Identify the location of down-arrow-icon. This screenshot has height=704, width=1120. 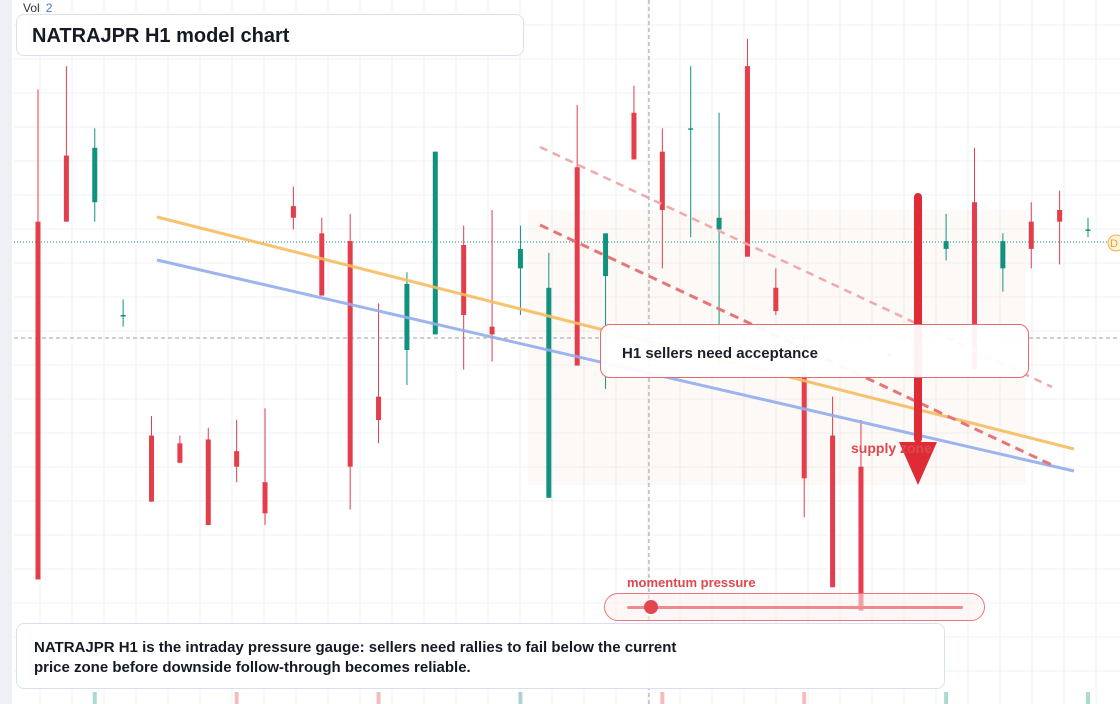
(918, 339).